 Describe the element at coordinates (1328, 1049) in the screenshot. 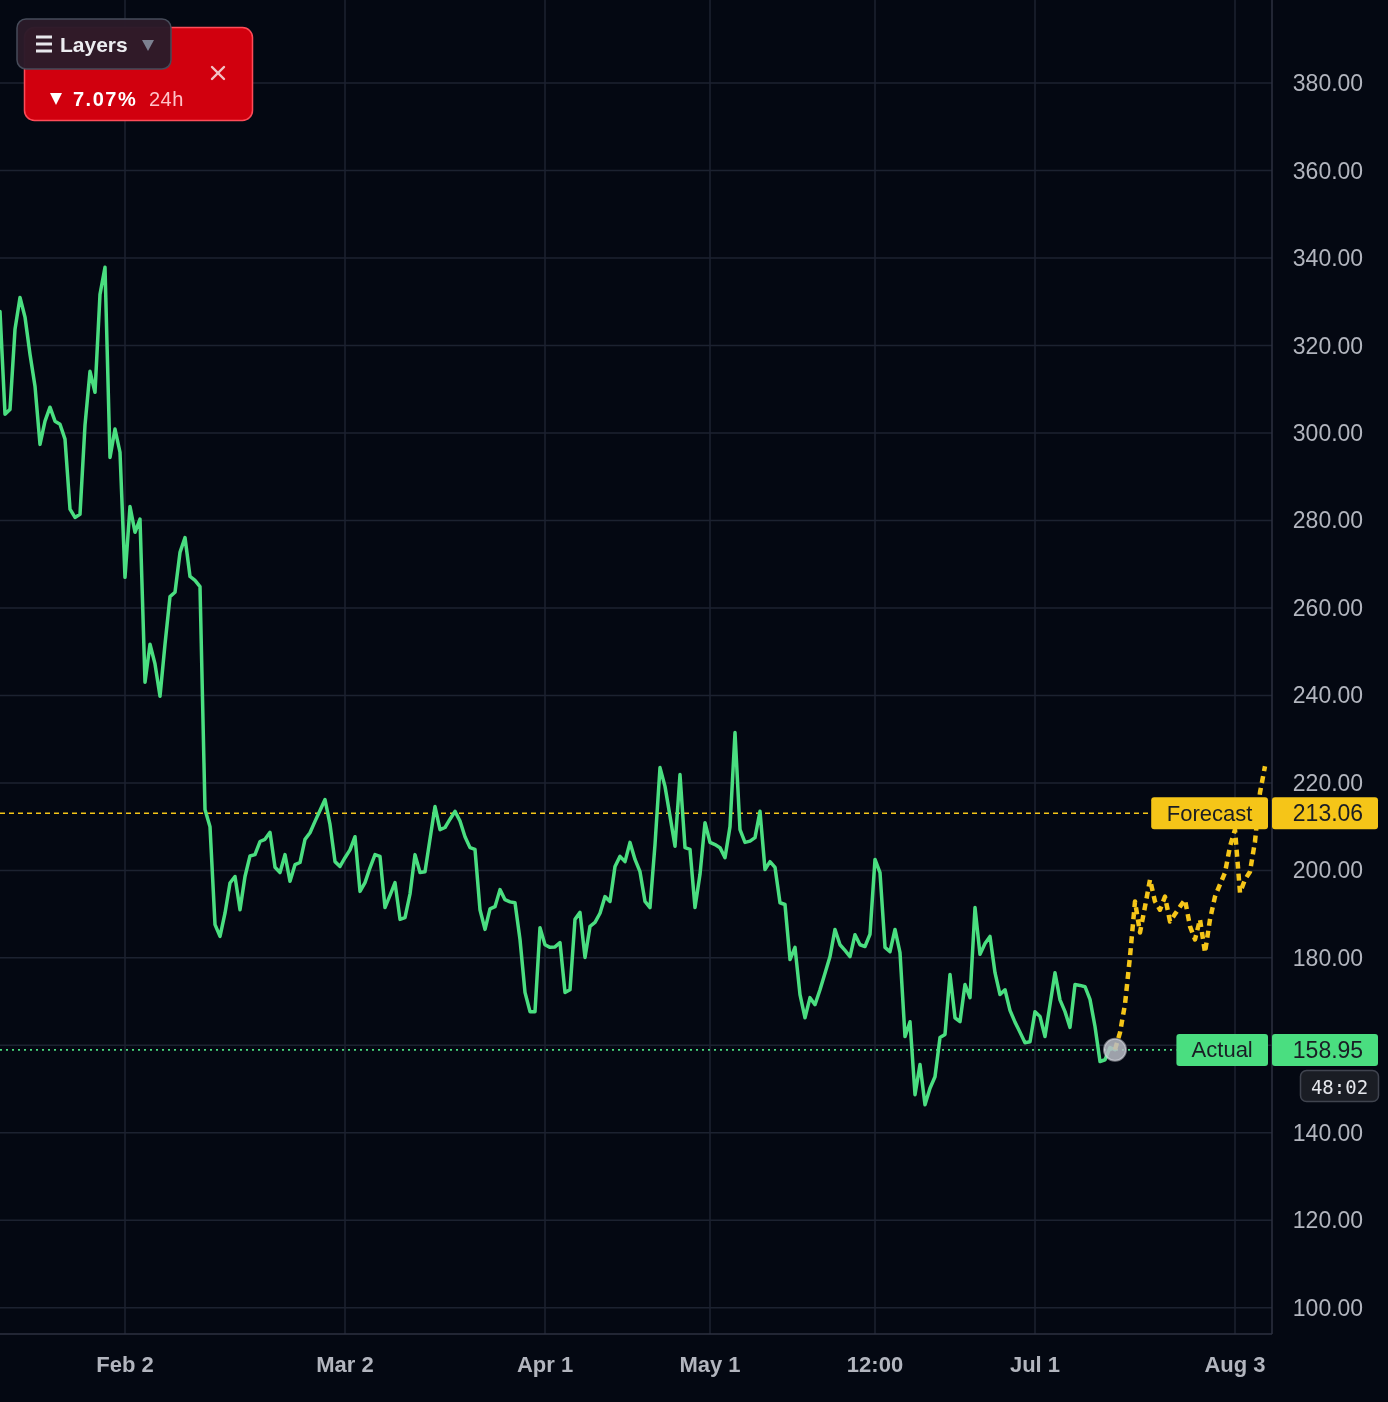

I see `text: 158.95` at that location.